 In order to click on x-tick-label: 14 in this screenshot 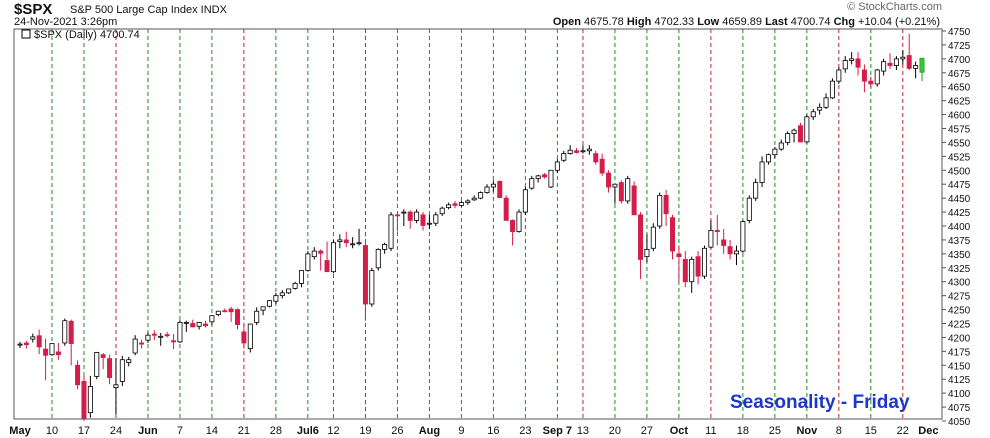, I will do `click(212, 431)`.